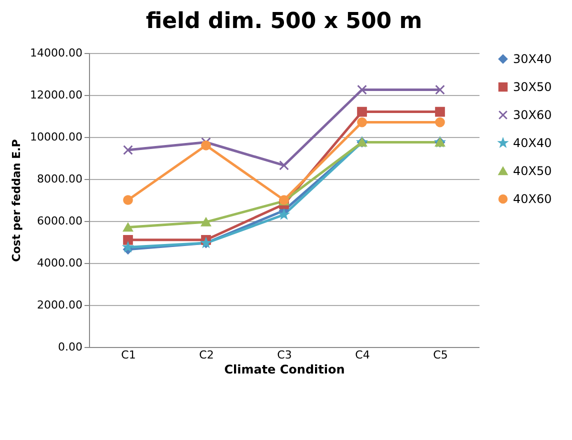 The image size is (572, 440). Describe the element at coordinates (284, 355) in the screenshot. I see `x-tick-label: C3` at that location.